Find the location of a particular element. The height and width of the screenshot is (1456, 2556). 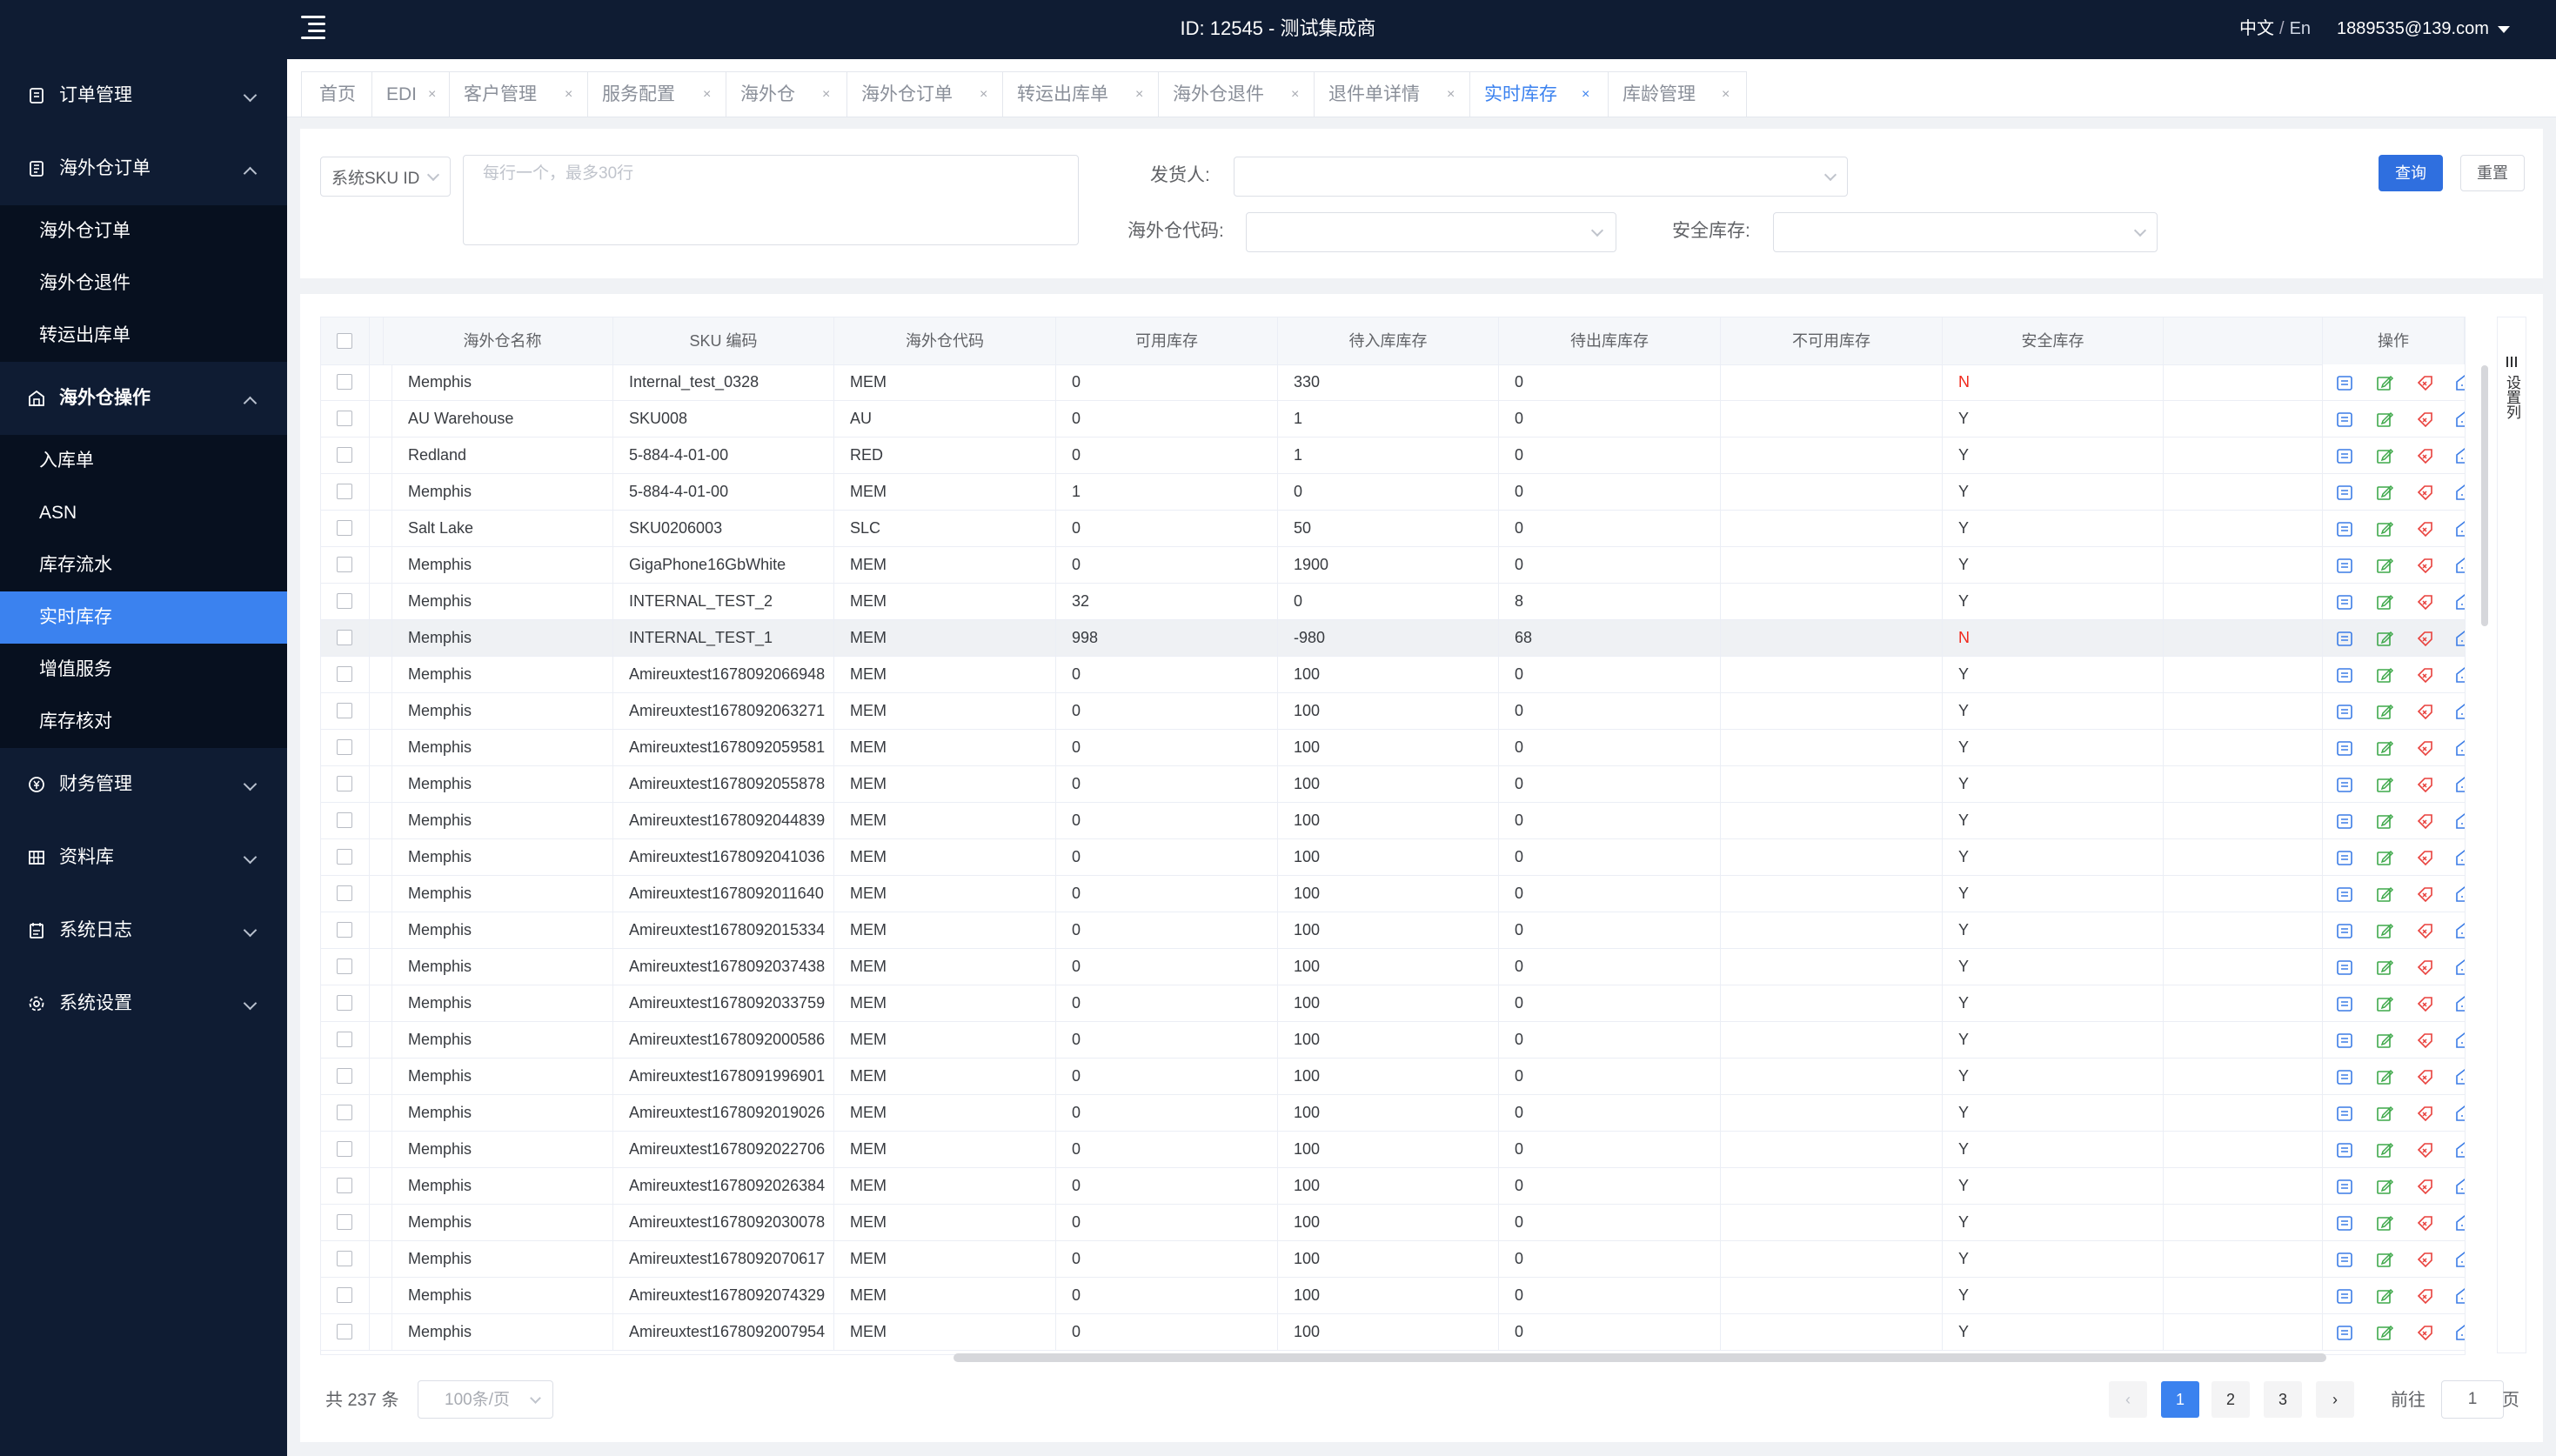

sidebar-item-stock-check: 库存核对 is located at coordinates (143, 722).